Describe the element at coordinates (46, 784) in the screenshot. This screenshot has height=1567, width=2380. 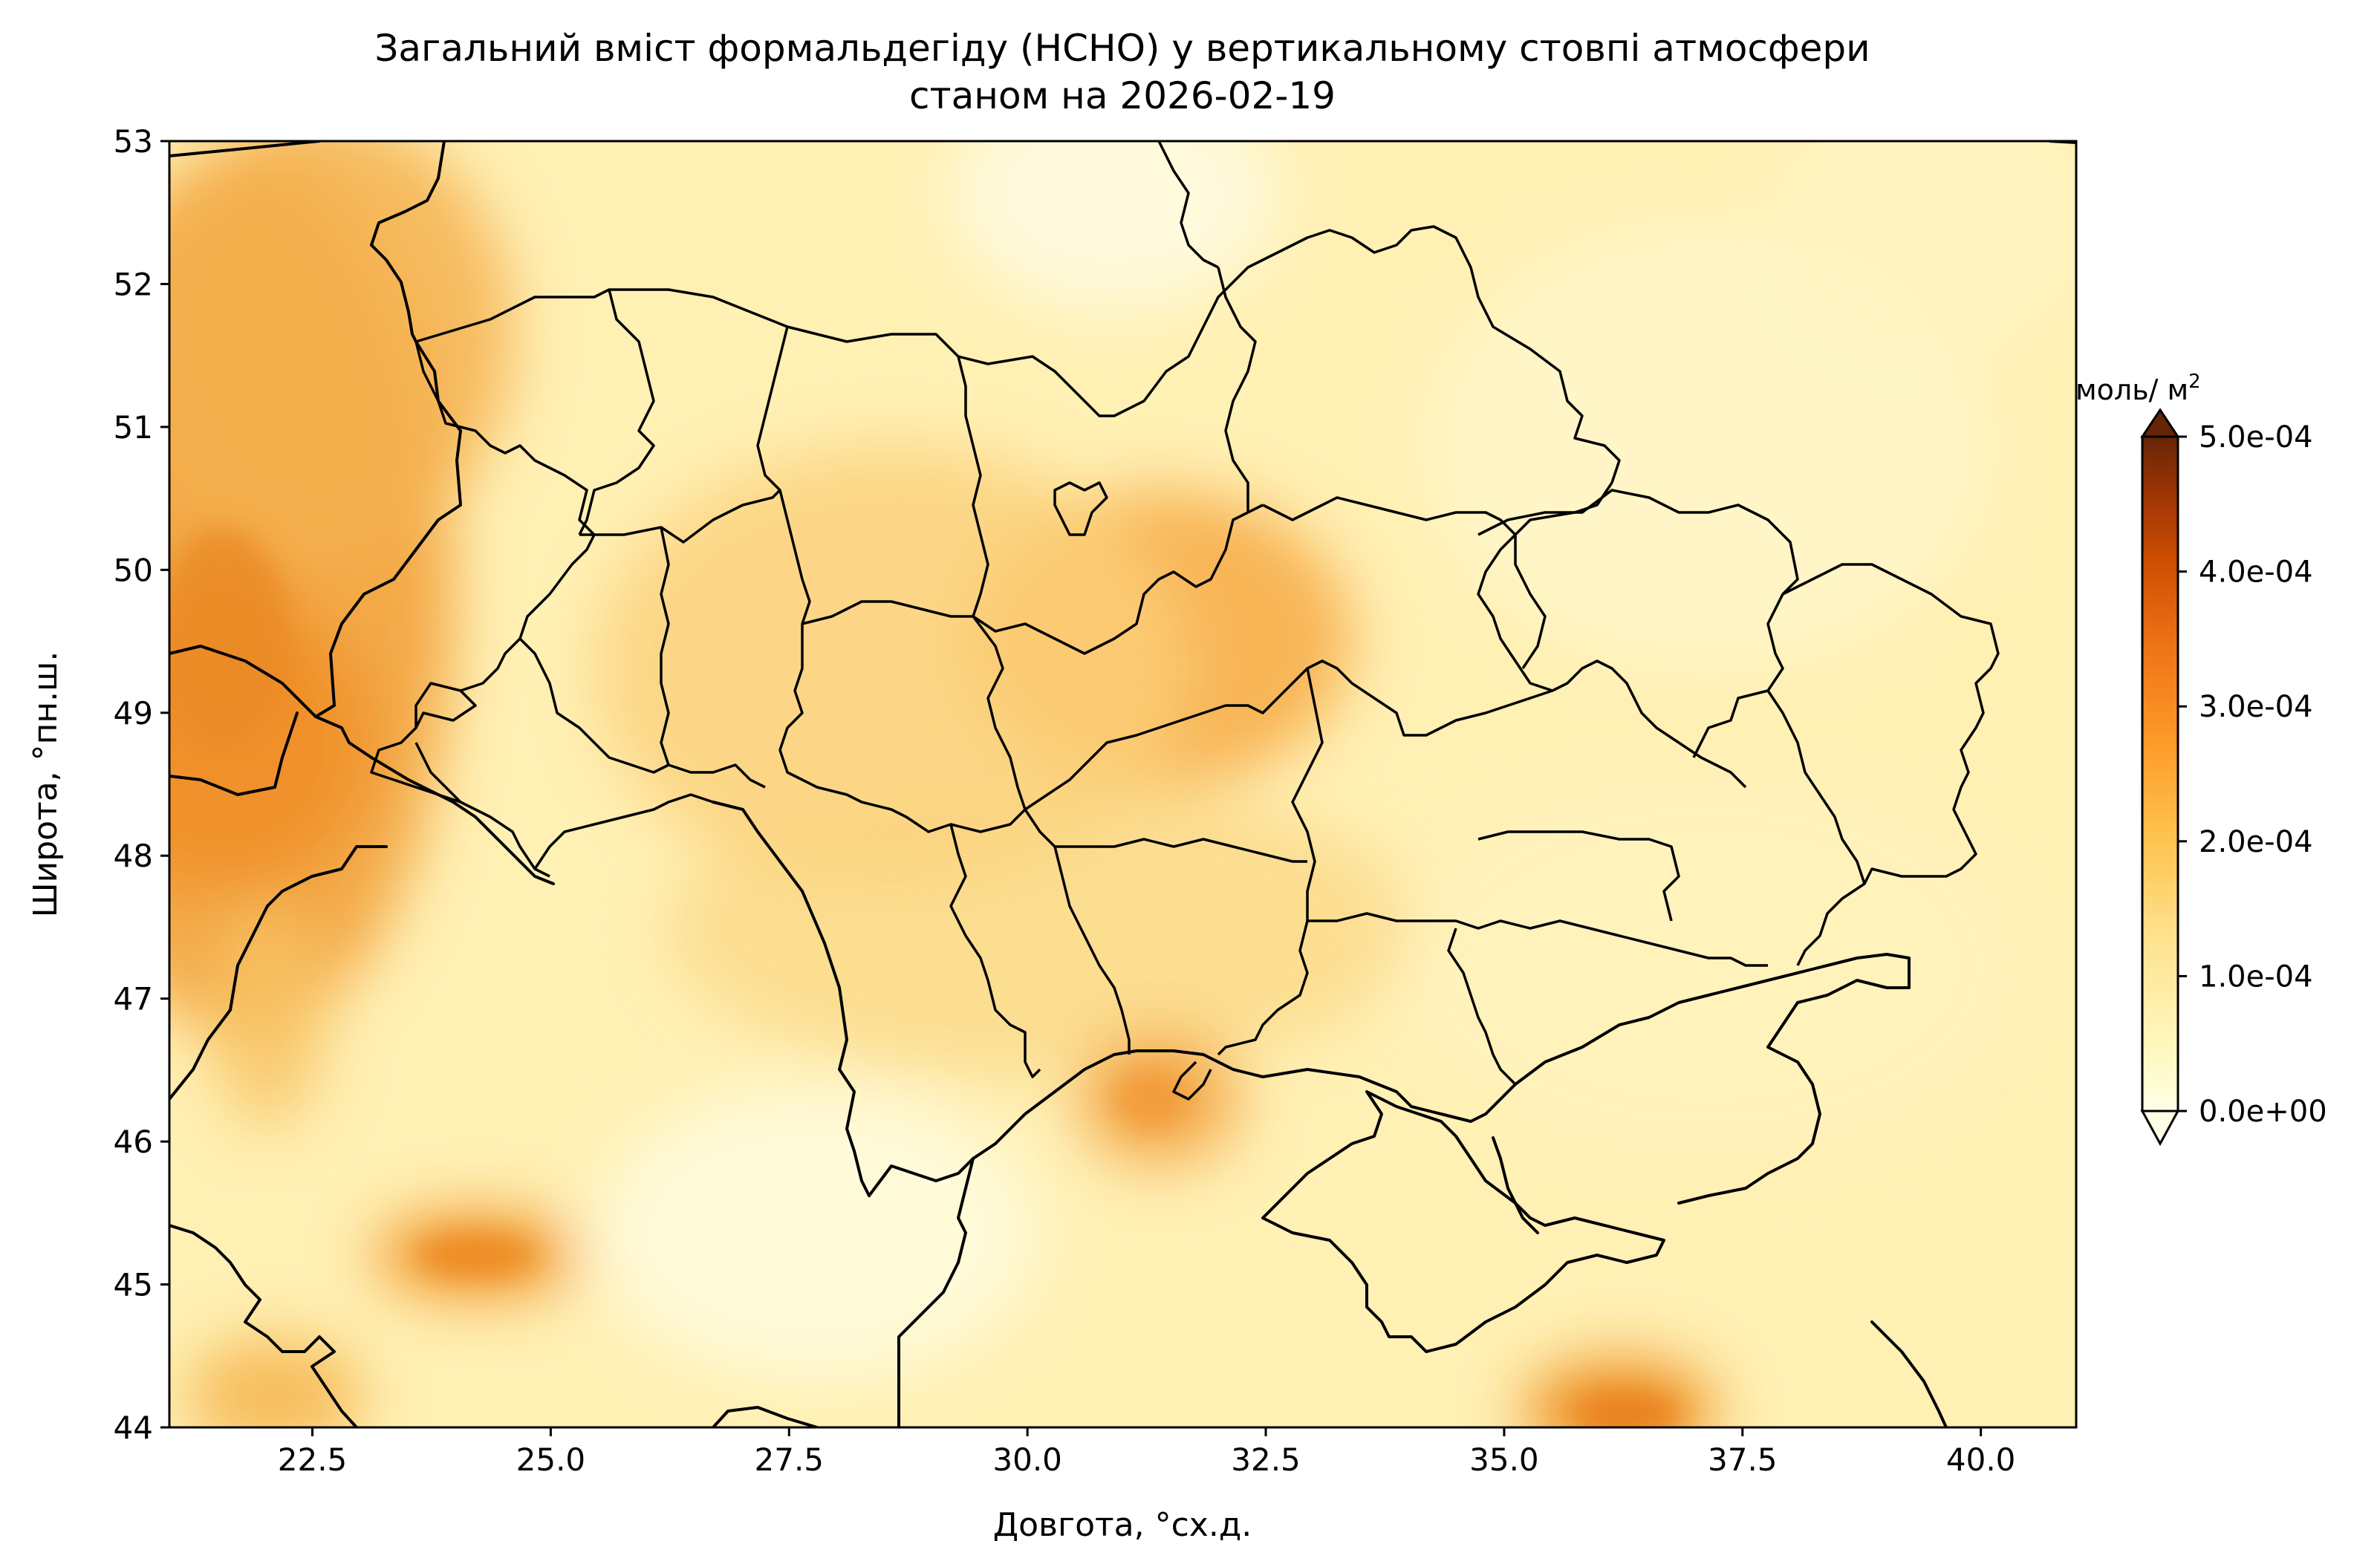
I see `y-axis-label: Широта, °пн.ш.` at that location.